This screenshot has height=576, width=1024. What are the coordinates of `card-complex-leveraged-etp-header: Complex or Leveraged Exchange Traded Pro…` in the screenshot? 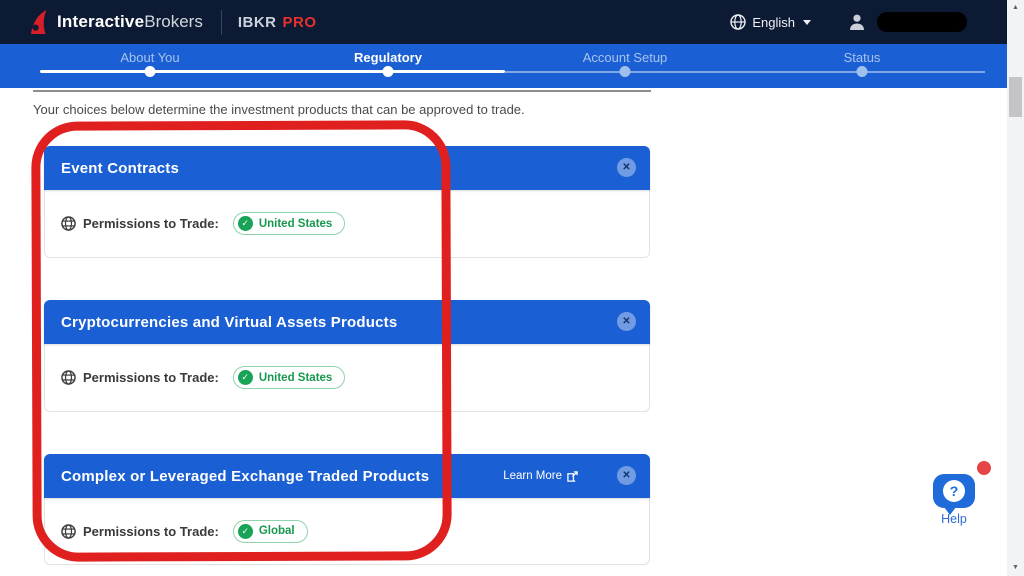 It's located at (347, 476).